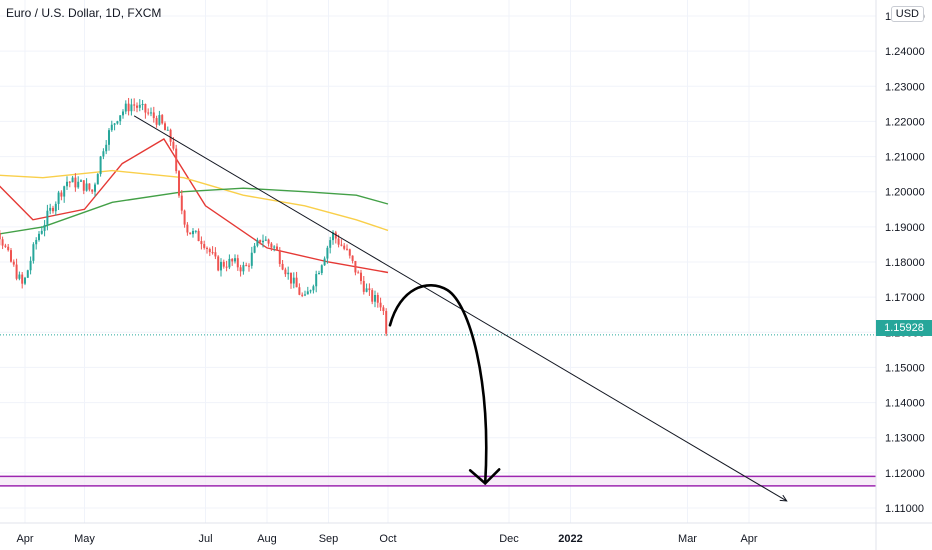 The image size is (932, 550). I want to click on x-tick-label: Apr, so click(24, 539).